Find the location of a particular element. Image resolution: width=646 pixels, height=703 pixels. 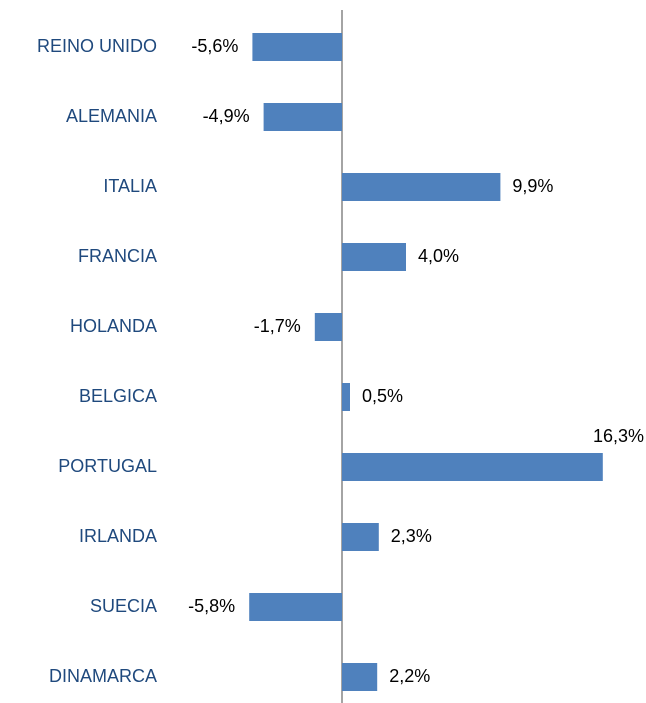

value-label: -5,8% is located at coordinates (211, 606).